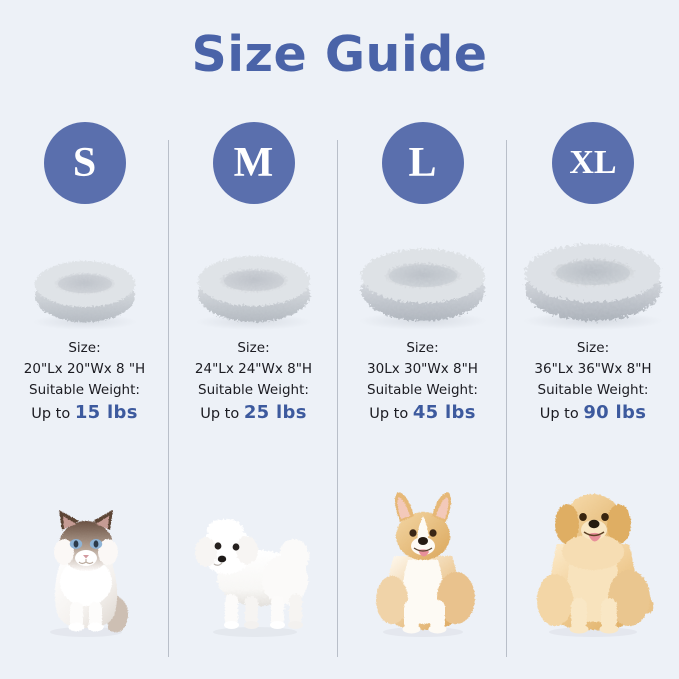 This screenshot has height=679, width=679. I want to click on weight-value-m: 25 lbs, so click(275, 412).